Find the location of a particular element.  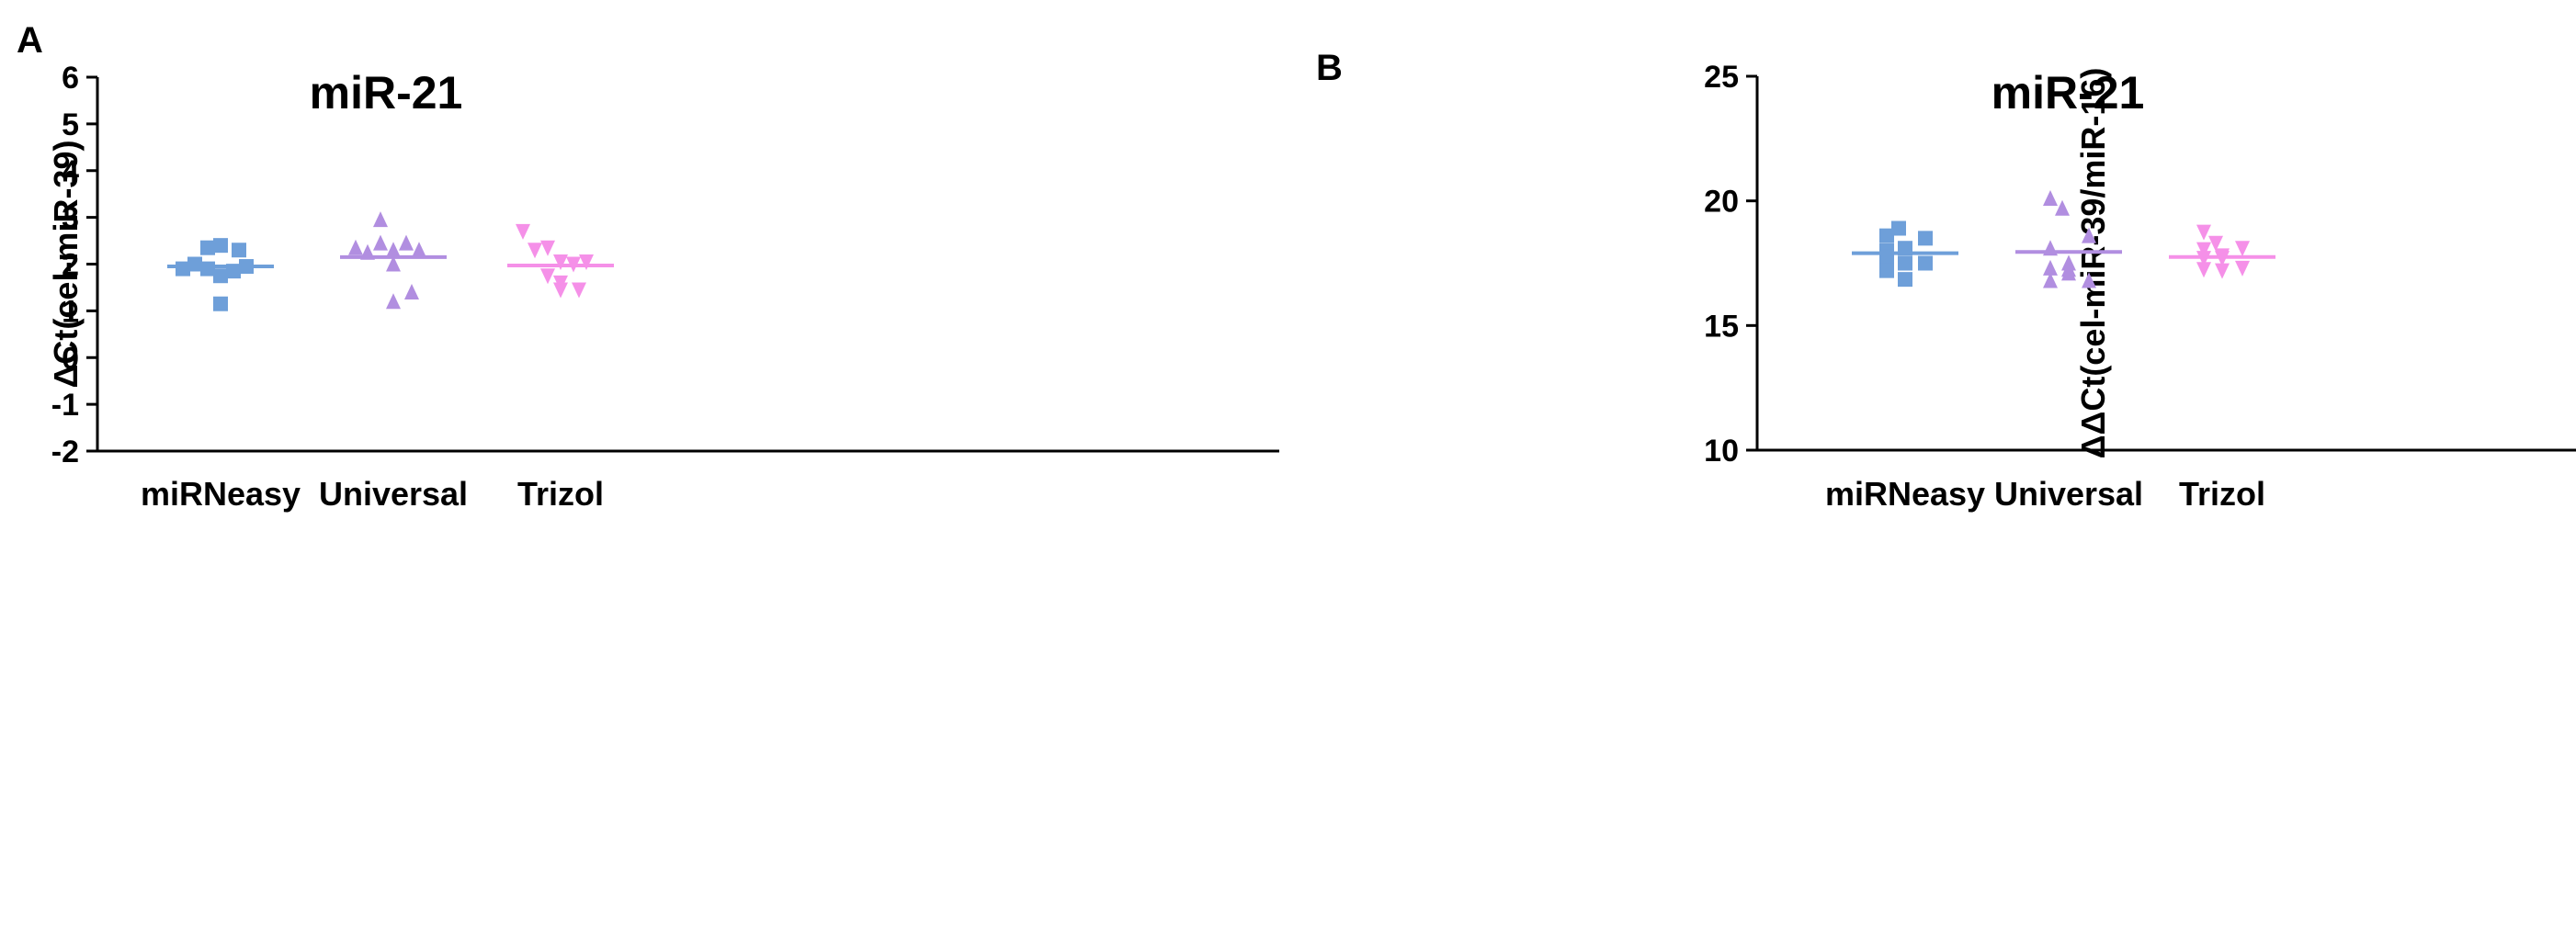

y-tick-label: -1 is located at coordinates (65, 405).